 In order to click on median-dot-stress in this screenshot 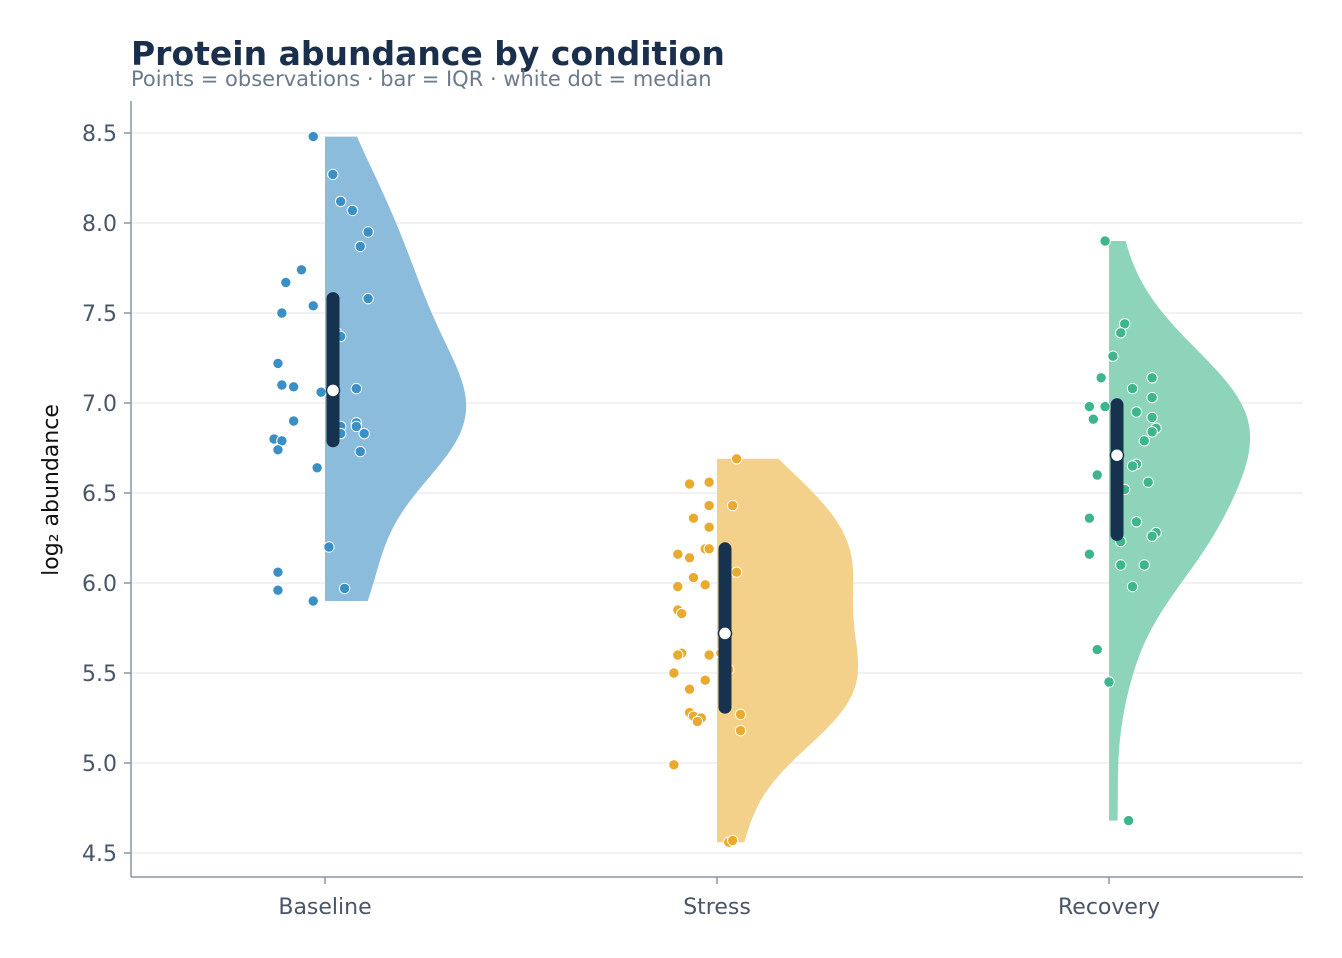, I will do `click(725, 633)`.